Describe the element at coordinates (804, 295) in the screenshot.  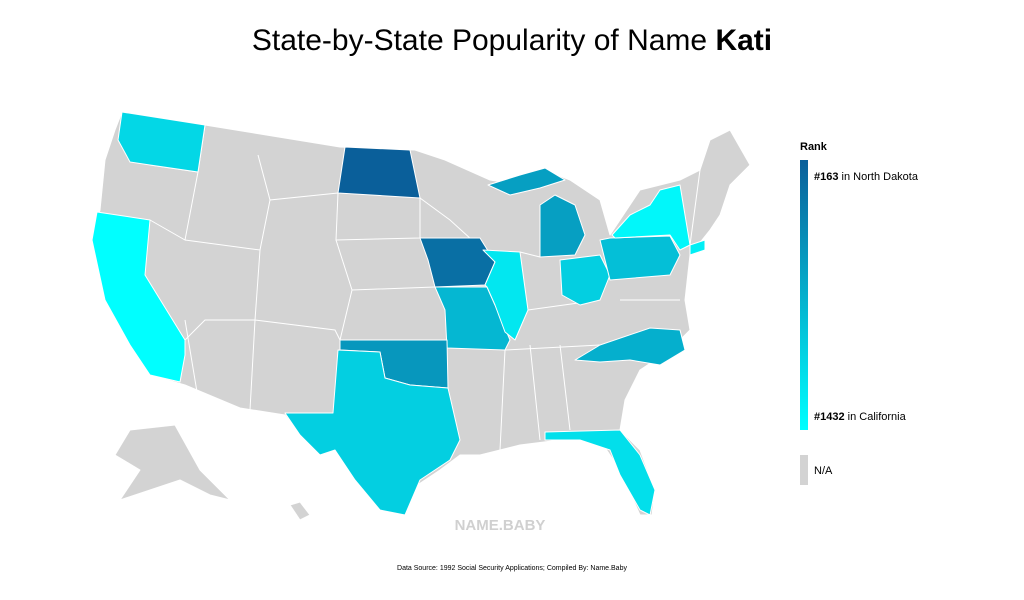
I see `legend-gradient` at that location.